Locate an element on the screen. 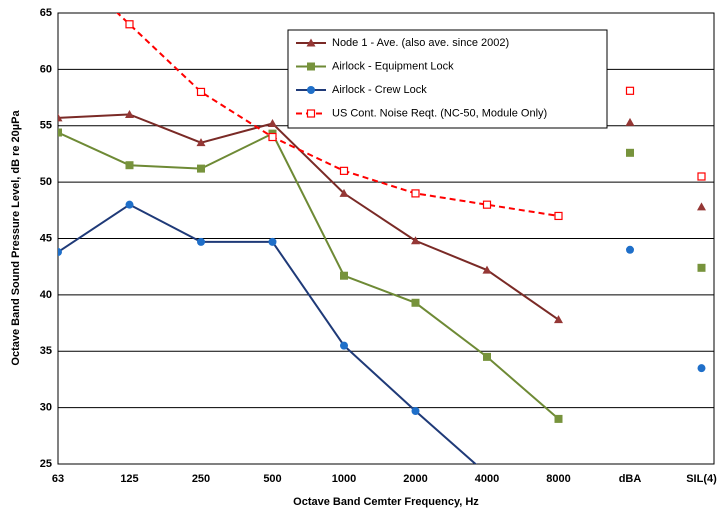  legend-label: Airlock - Crew Lock is located at coordinates (379, 90).